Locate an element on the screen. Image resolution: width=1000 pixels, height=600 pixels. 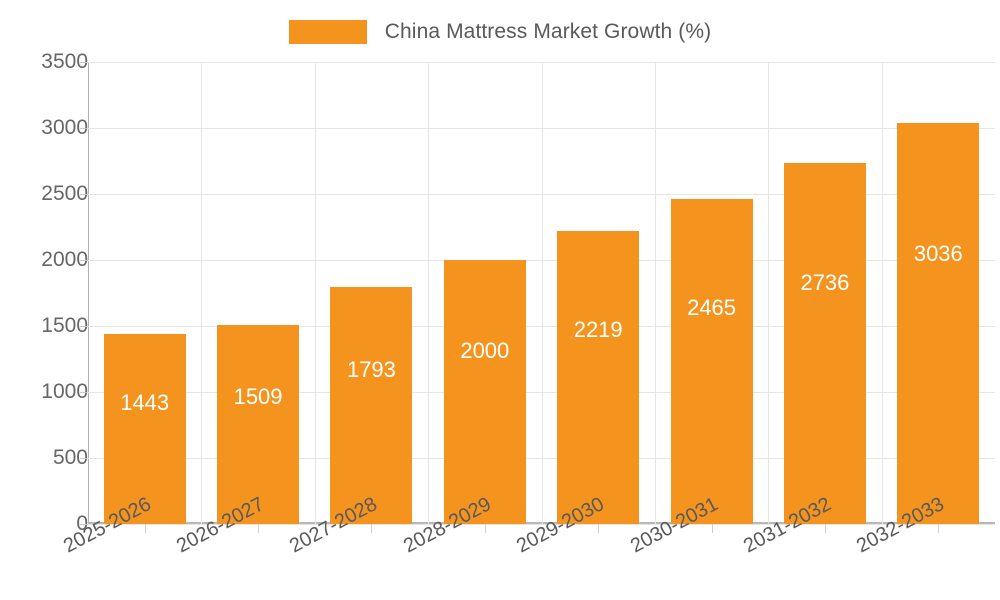
y-axis-tick-label: 2000 is located at coordinates (64, 259).